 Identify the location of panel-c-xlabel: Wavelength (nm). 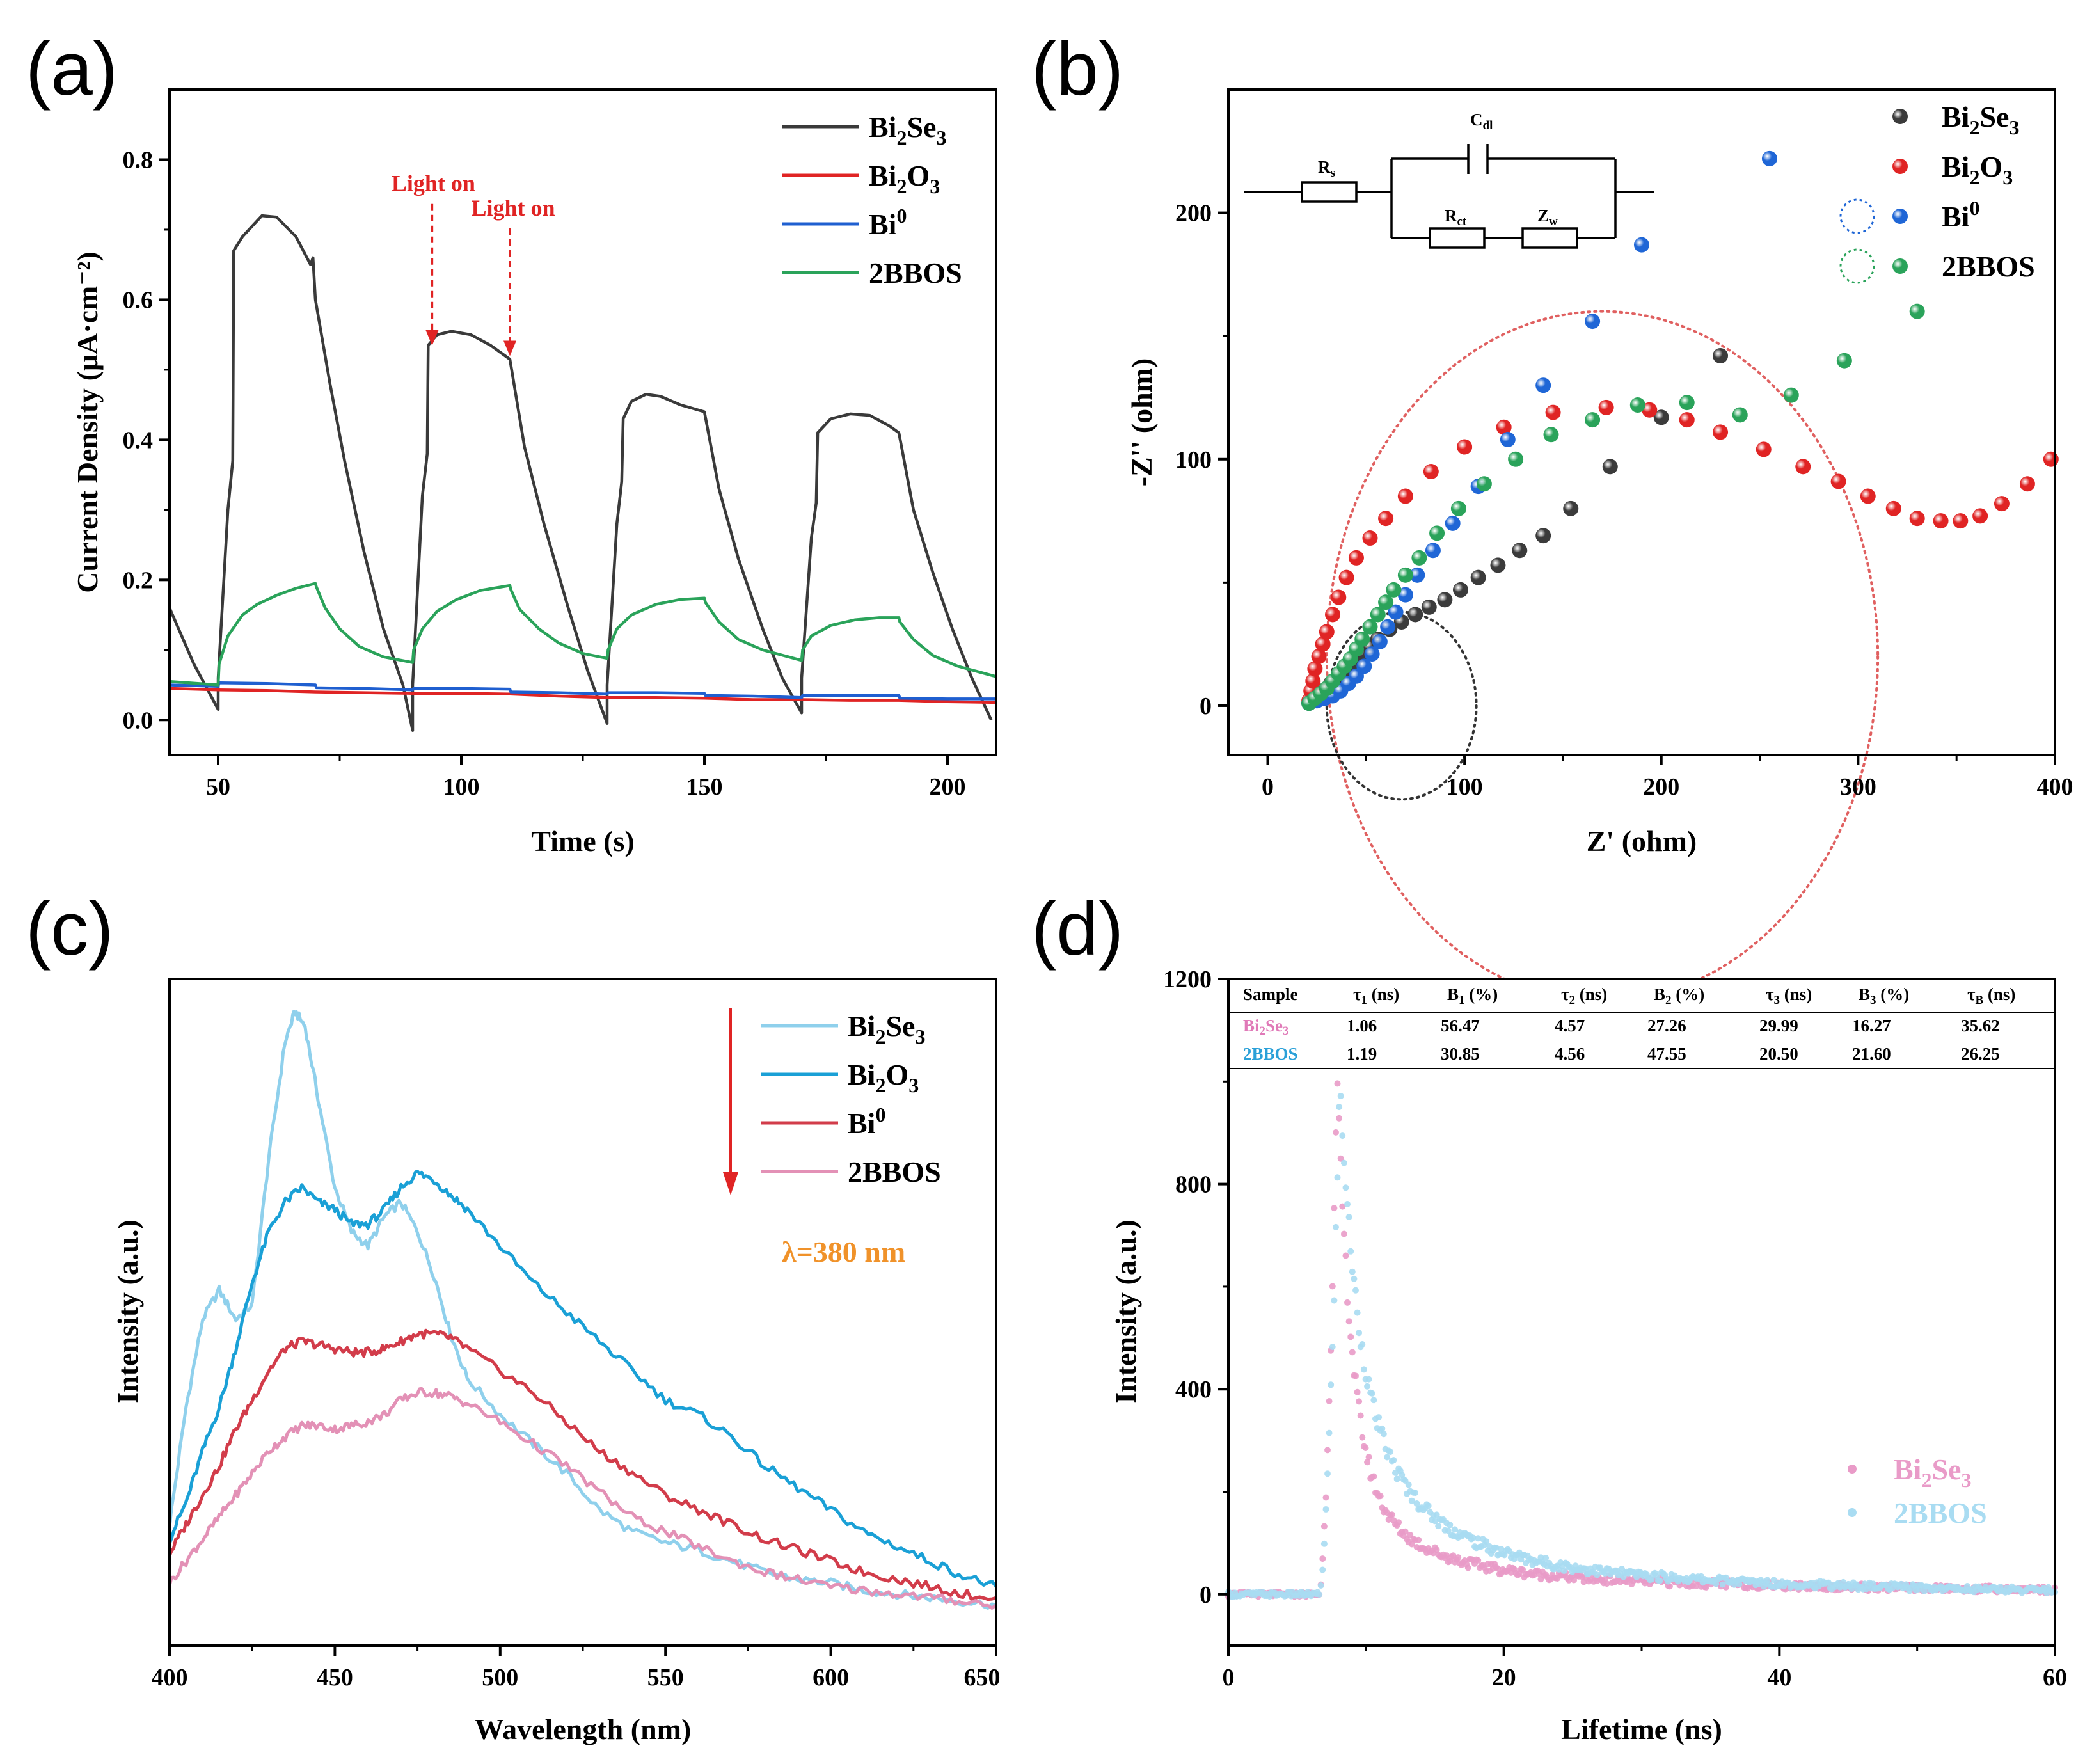
(583, 1729).